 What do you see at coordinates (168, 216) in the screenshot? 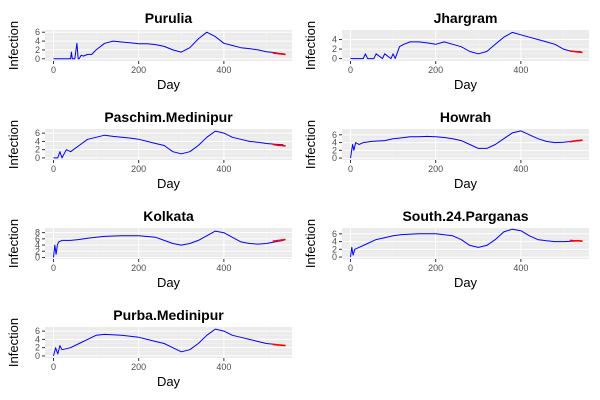
I see `panel-title: Kolkata` at bounding box center [168, 216].